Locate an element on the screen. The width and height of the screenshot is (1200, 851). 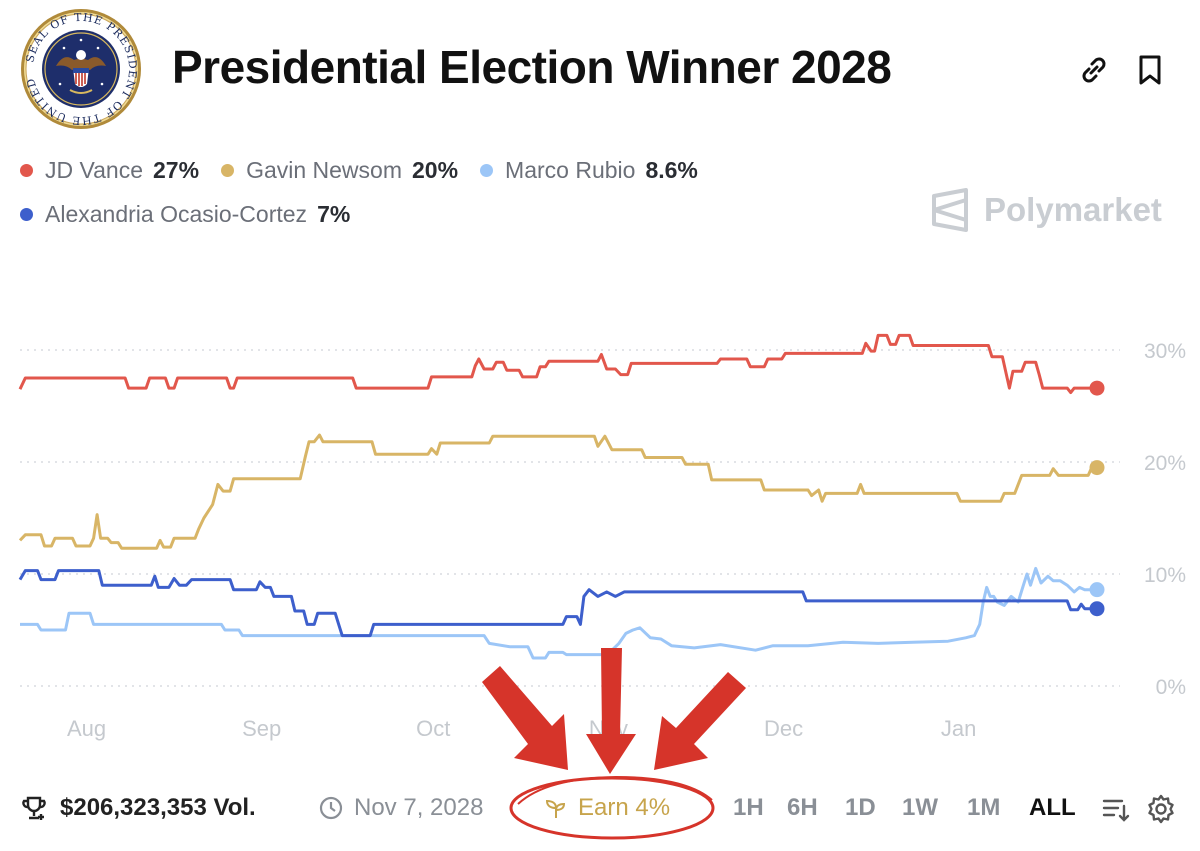
volume-value: $206,323,353 Vol. is located at coordinates (158, 807).